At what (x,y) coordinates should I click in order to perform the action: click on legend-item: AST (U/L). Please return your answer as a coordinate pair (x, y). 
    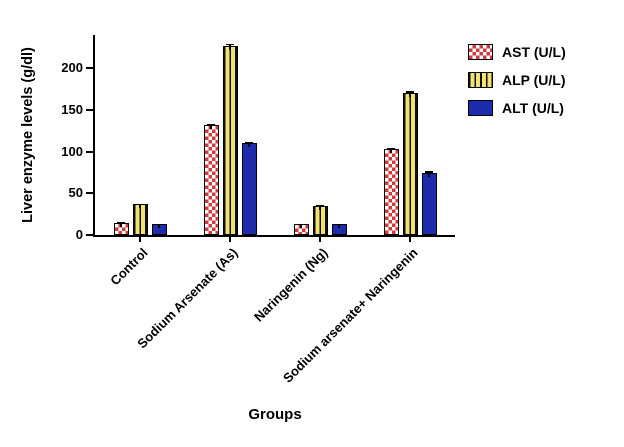
    Looking at the image, I should click on (517, 52).